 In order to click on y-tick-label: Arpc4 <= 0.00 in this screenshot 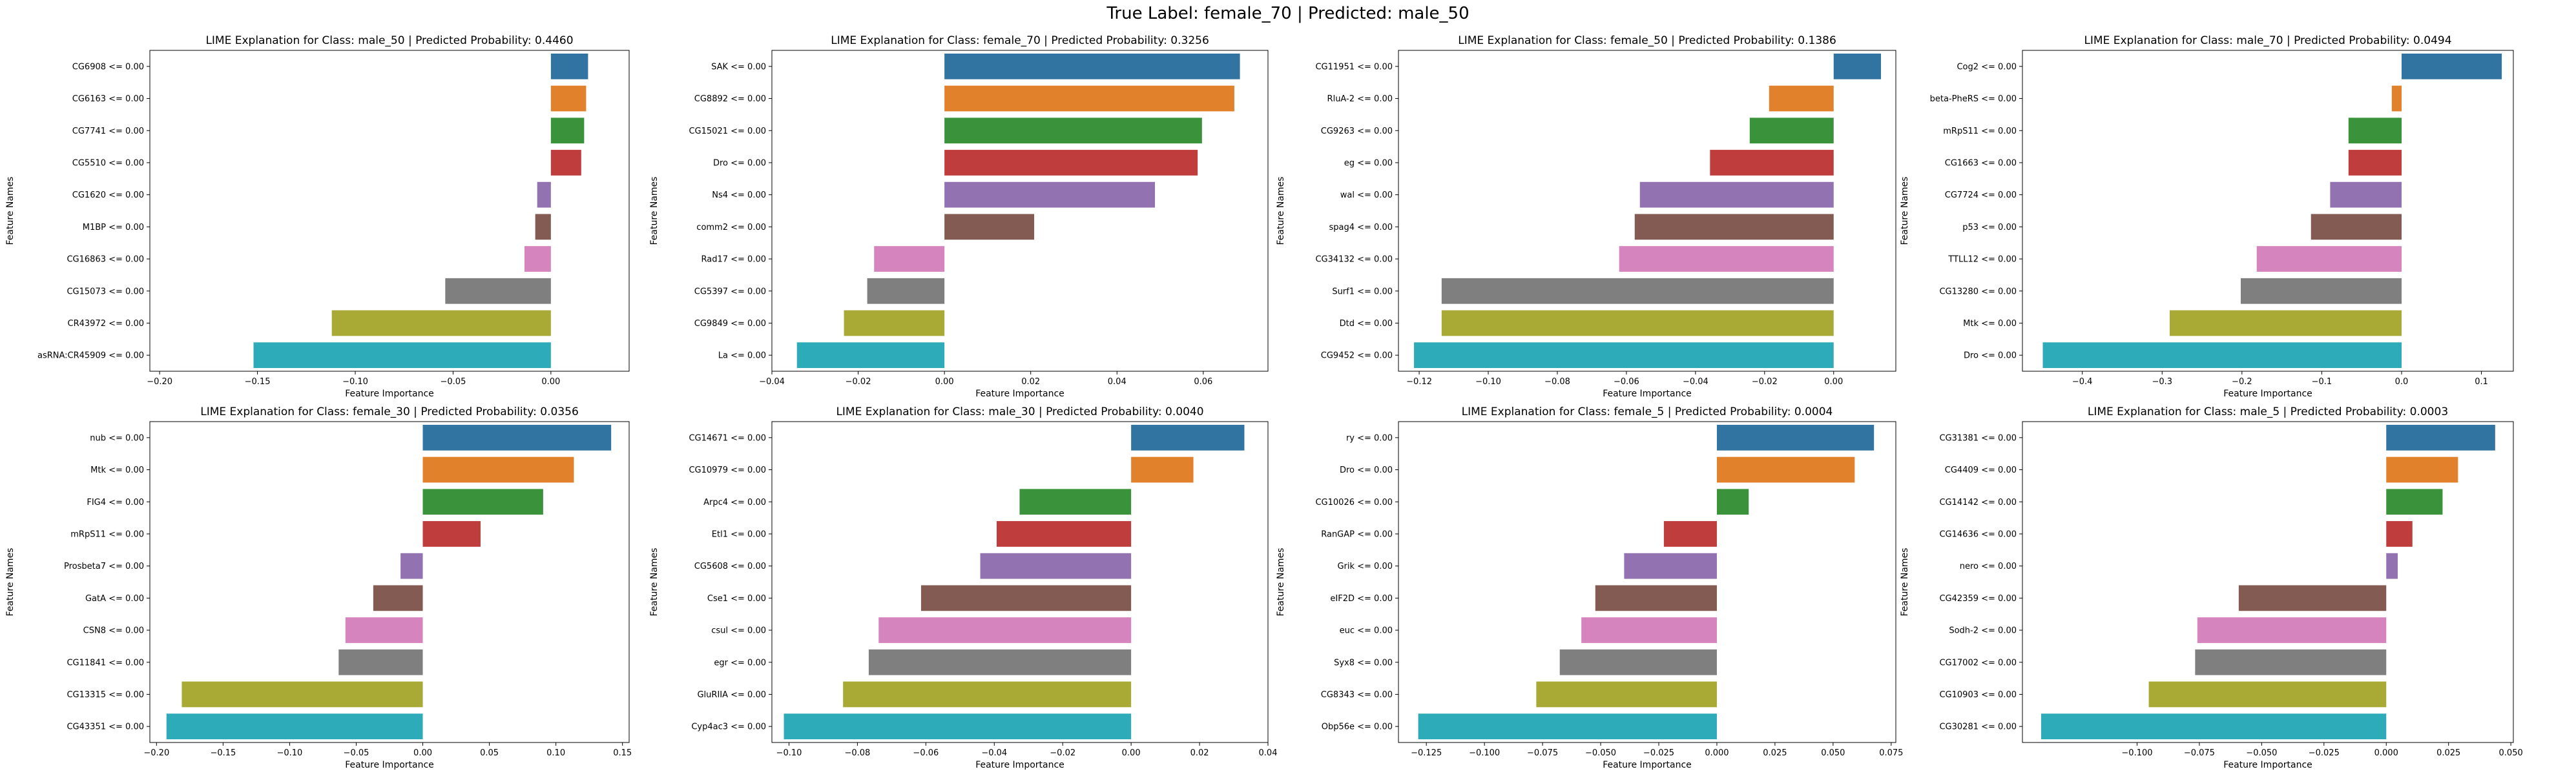, I will do `click(734, 502)`.